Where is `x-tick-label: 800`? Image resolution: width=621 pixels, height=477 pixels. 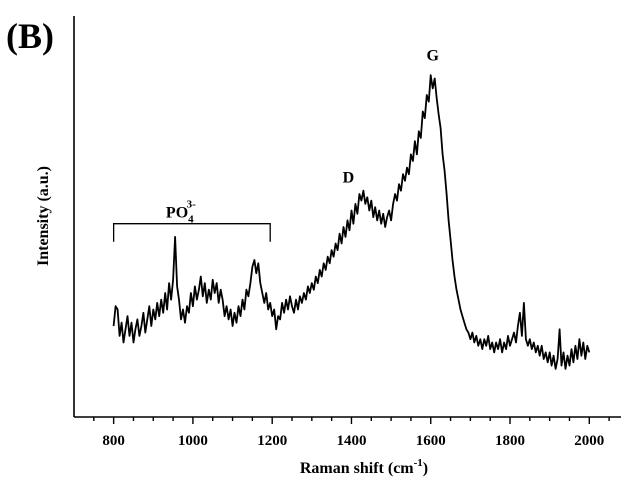 x-tick-label: 800 is located at coordinates (113, 441).